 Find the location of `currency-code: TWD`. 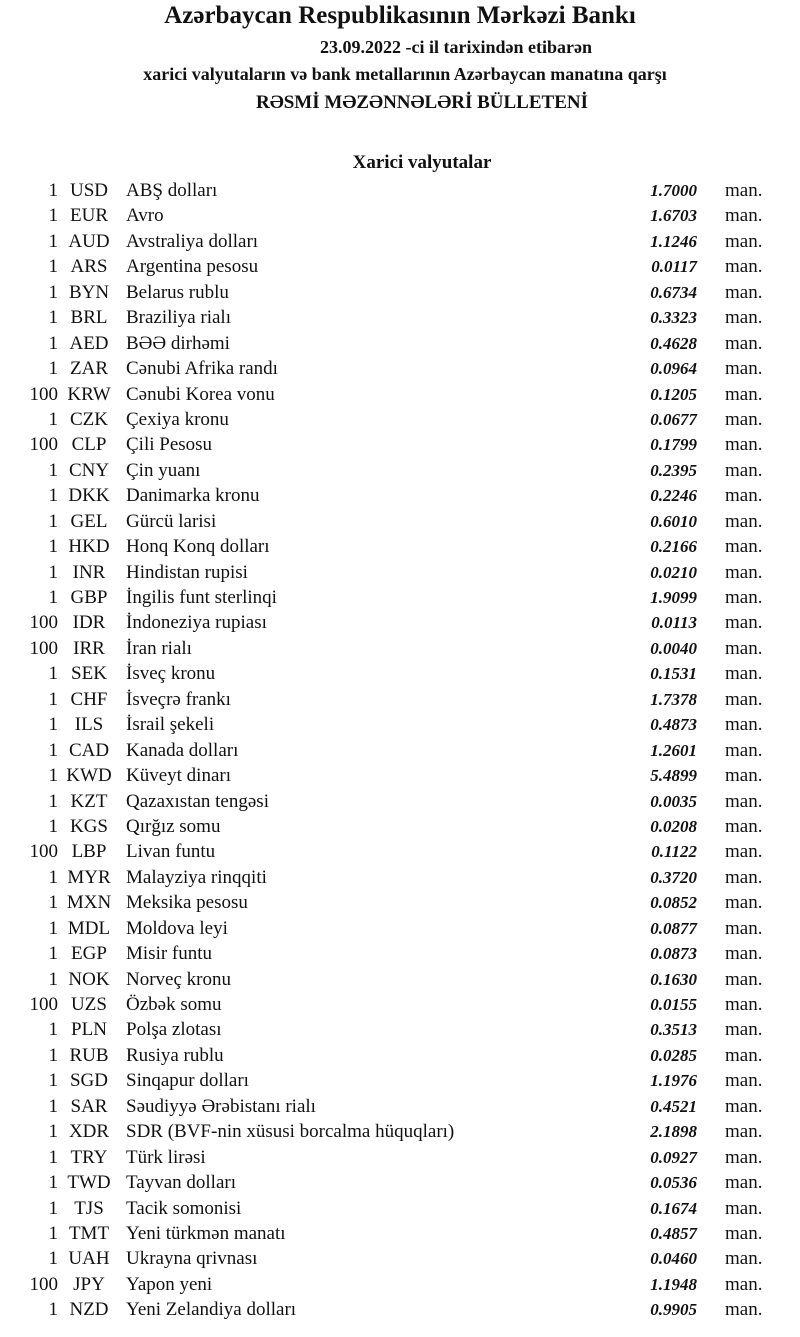

currency-code: TWD is located at coordinates (89, 1183).